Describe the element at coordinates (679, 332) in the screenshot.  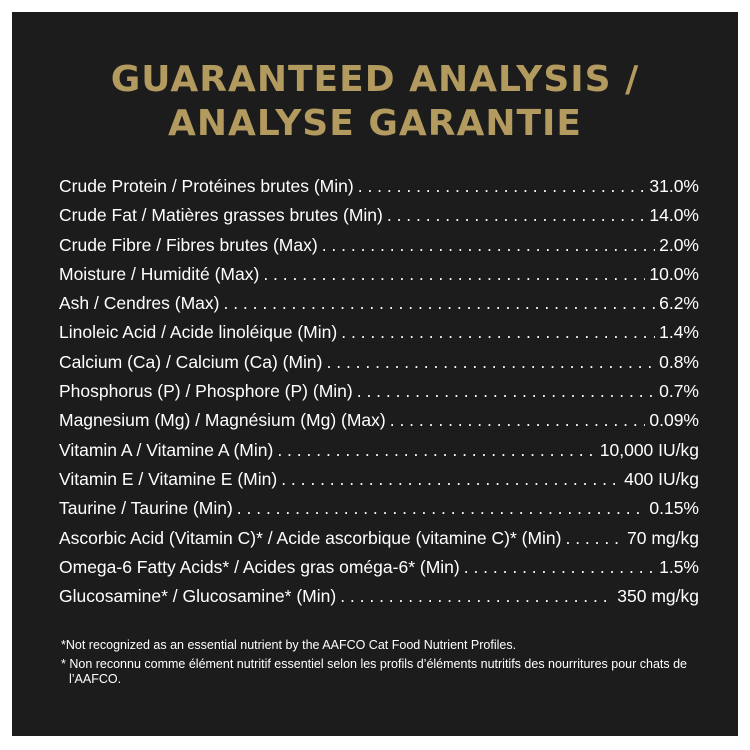
I see `nutrient-value: 1.4%` at that location.